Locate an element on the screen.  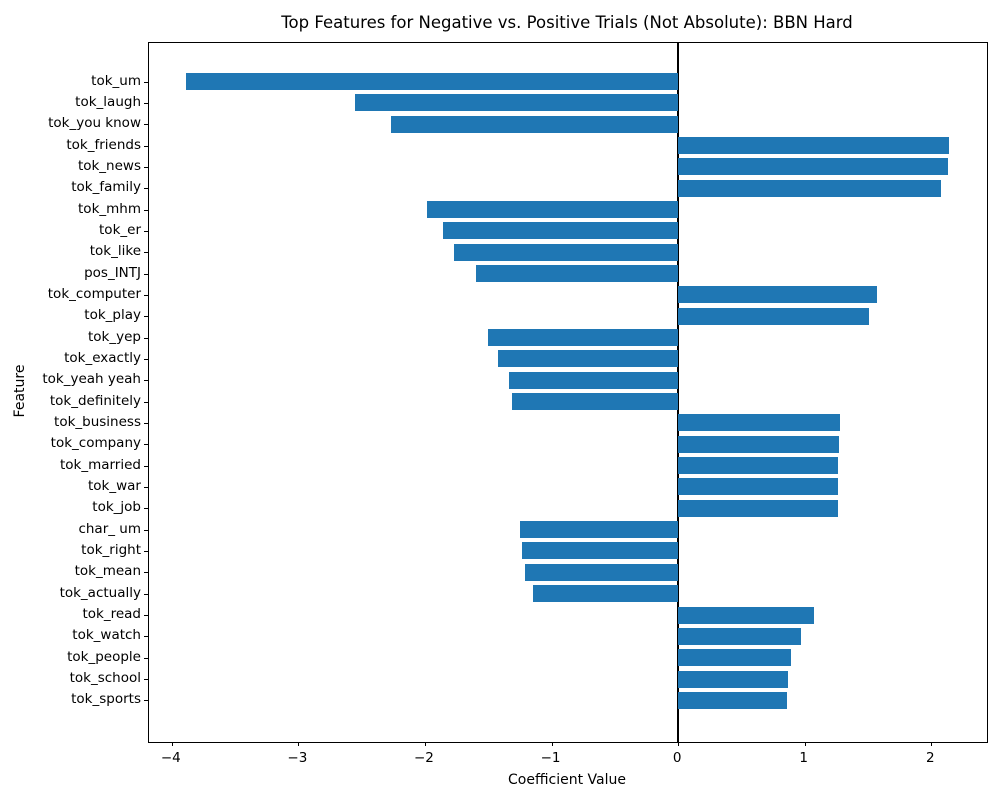
x-tick-label--4: −4 is located at coordinates (170, 758).